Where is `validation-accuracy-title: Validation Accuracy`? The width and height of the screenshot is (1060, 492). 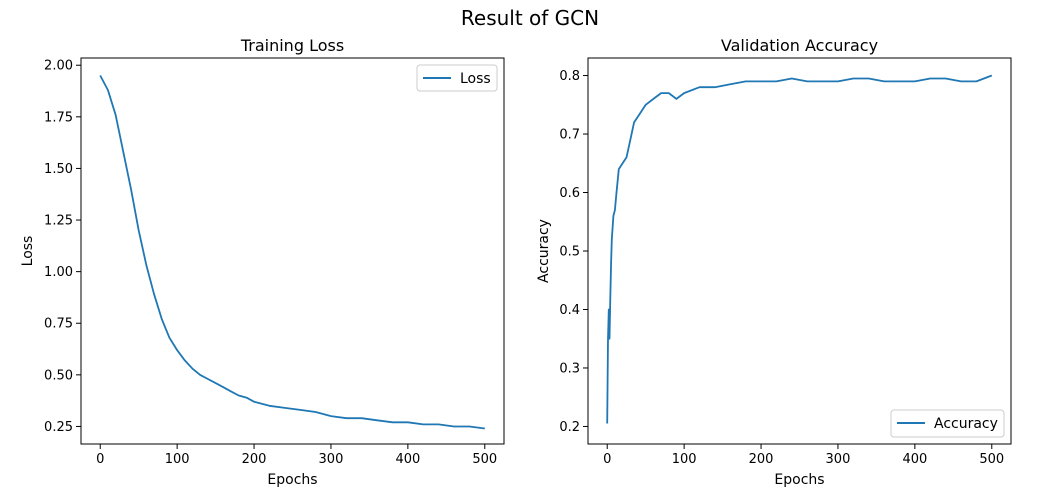
validation-accuracy-title: Validation Accuracy is located at coordinates (799, 45).